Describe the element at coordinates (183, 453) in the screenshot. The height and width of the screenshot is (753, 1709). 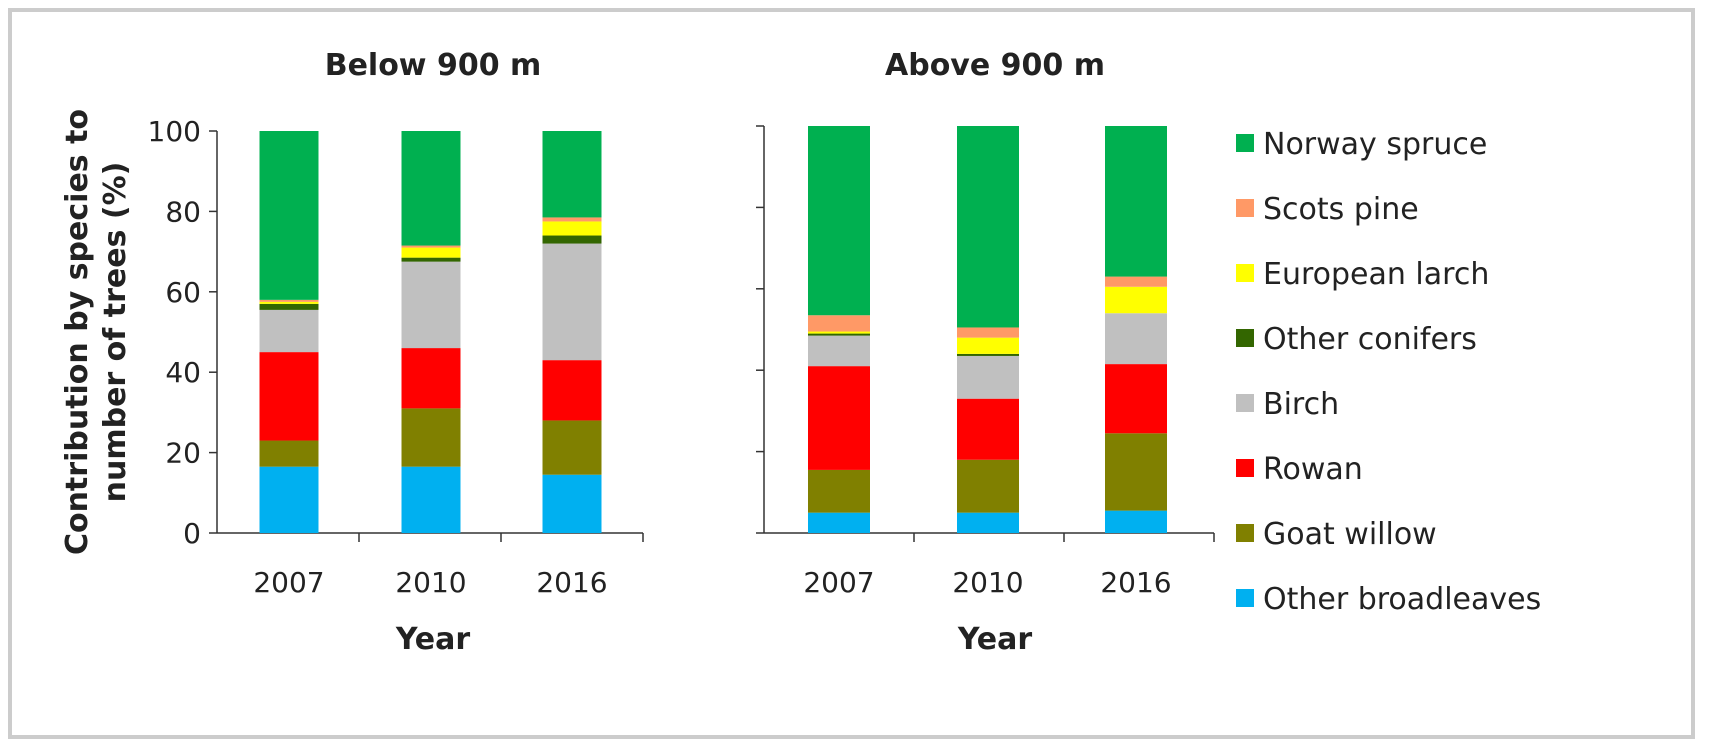
I see `y-tick-label: 20` at that location.